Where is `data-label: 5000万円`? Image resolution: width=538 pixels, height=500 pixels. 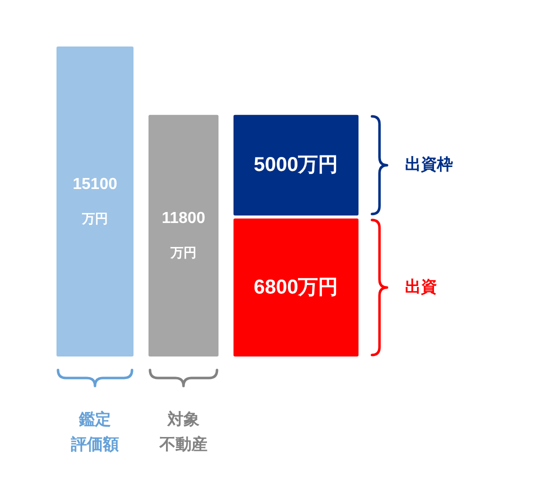
data-label: 5000万円 is located at coordinates (296, 165).